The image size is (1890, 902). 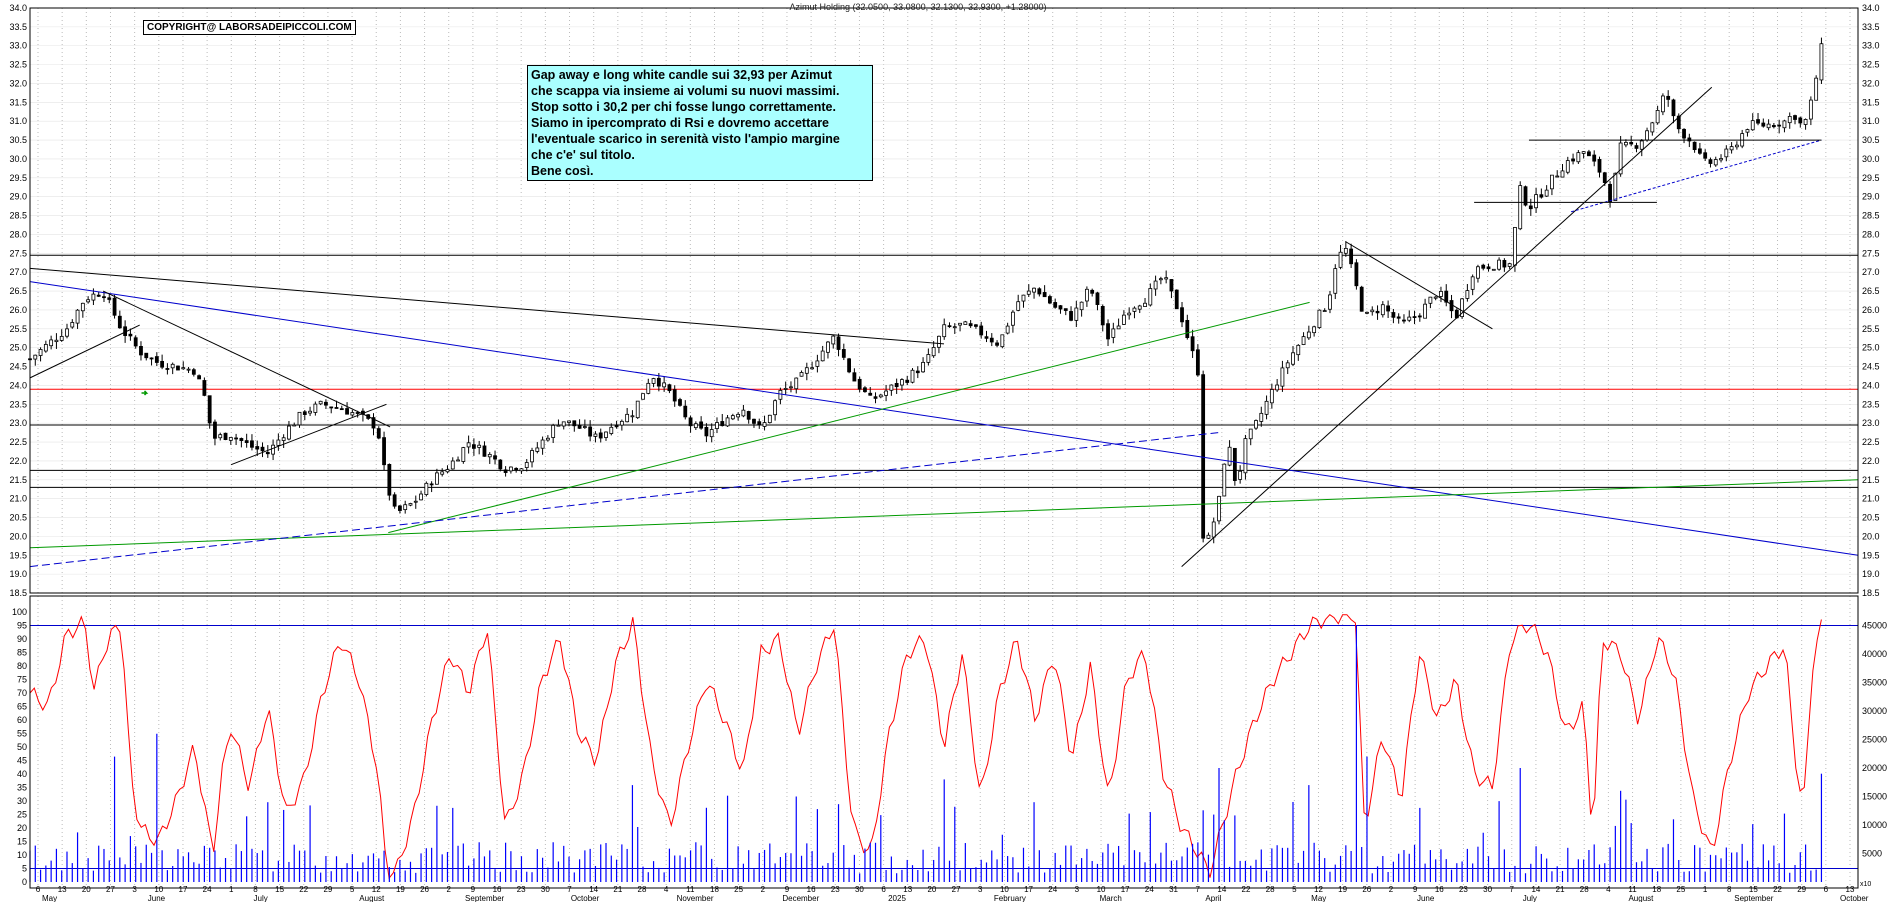 What do you see at coordinates (18, 27) in the screenshot?
I see `price-tick-label-left: 33.5` at bounding box center [18, 27].